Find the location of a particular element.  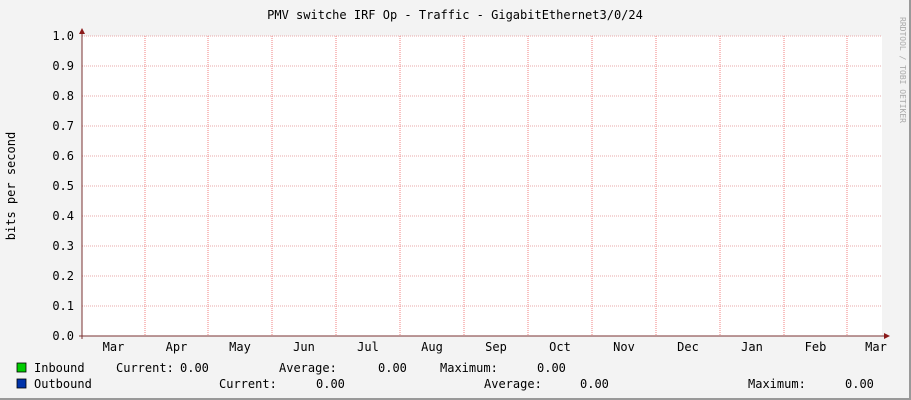

x-tick-label: Feb is located at coordinates (816, 347).